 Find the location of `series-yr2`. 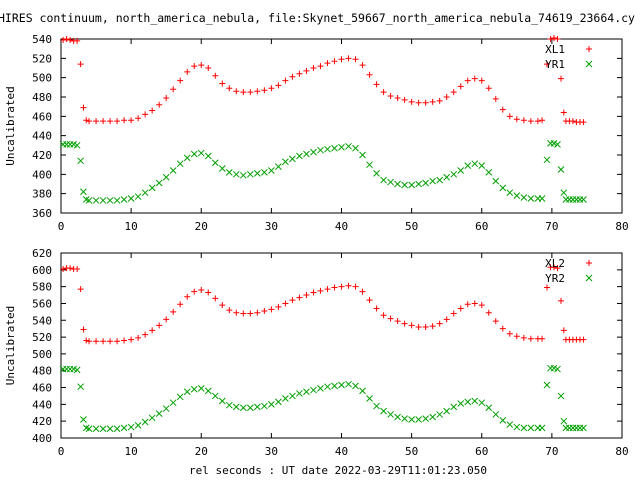

series-yr2 is located at coordinates (323, 398).